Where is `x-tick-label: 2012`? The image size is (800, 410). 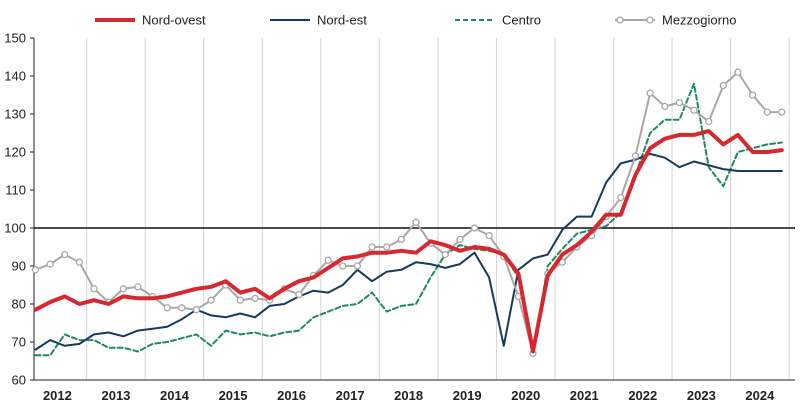 x-tick-label: 2012 is located at coordinates (57, 395).